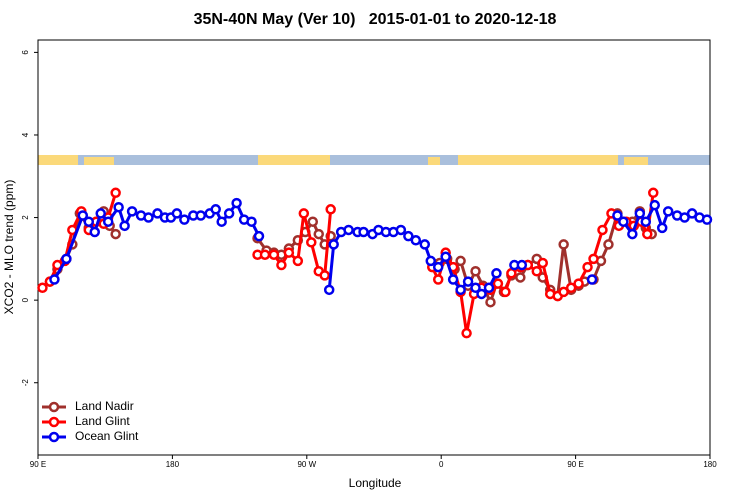 The width and height of the screenshot is (750, 500). I want to click on y-tick-label: -2, so click(25, 383).